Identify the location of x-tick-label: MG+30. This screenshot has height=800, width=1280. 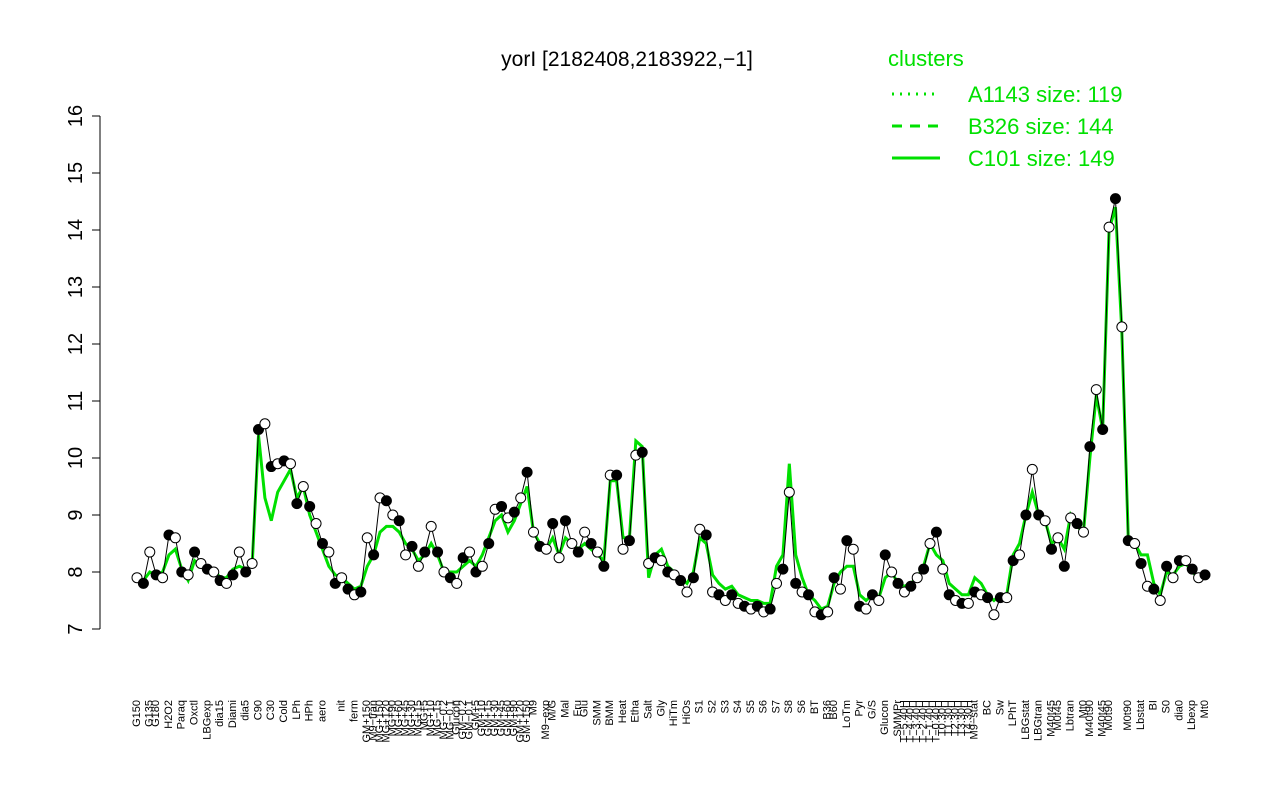
(412, 718).